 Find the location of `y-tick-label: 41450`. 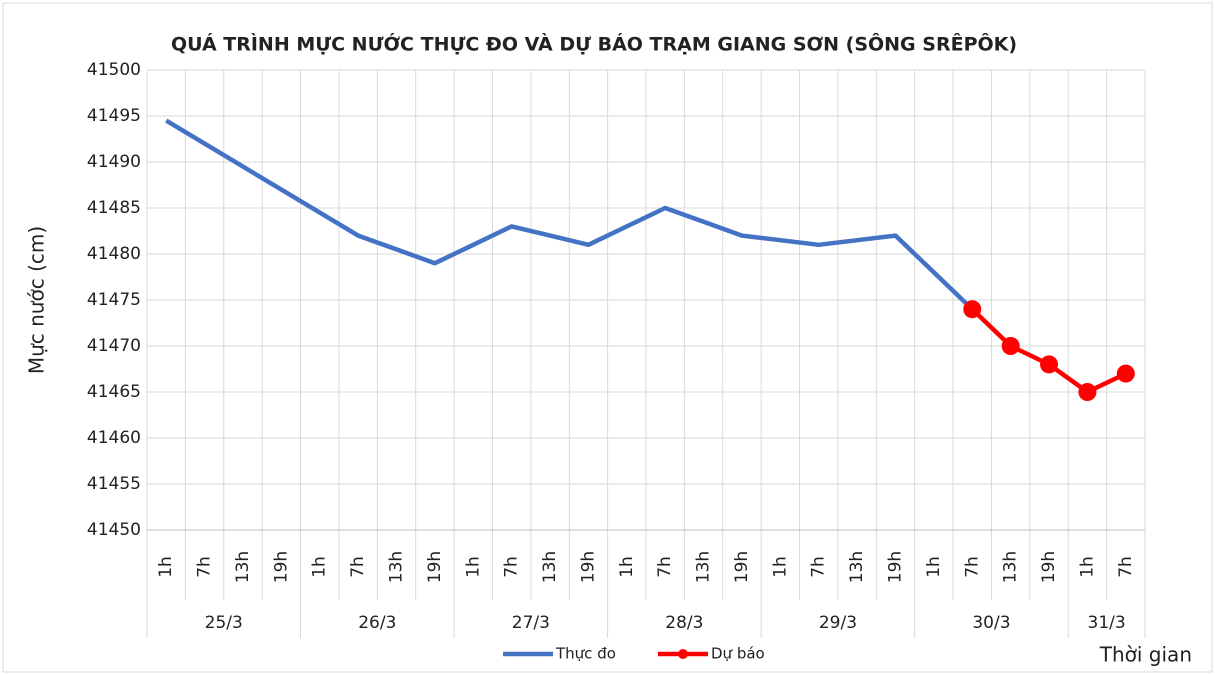

y-tick-label: 41450 is located at coordinates (114, 530).